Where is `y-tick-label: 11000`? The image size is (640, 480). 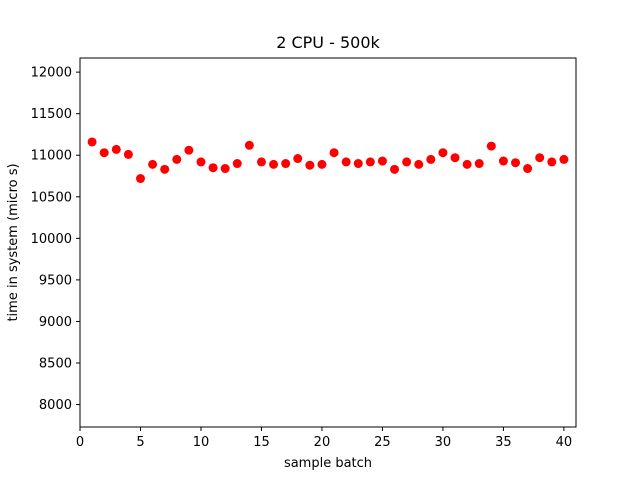
y-tick-label: 11000 is located at coordinates (51, 156).